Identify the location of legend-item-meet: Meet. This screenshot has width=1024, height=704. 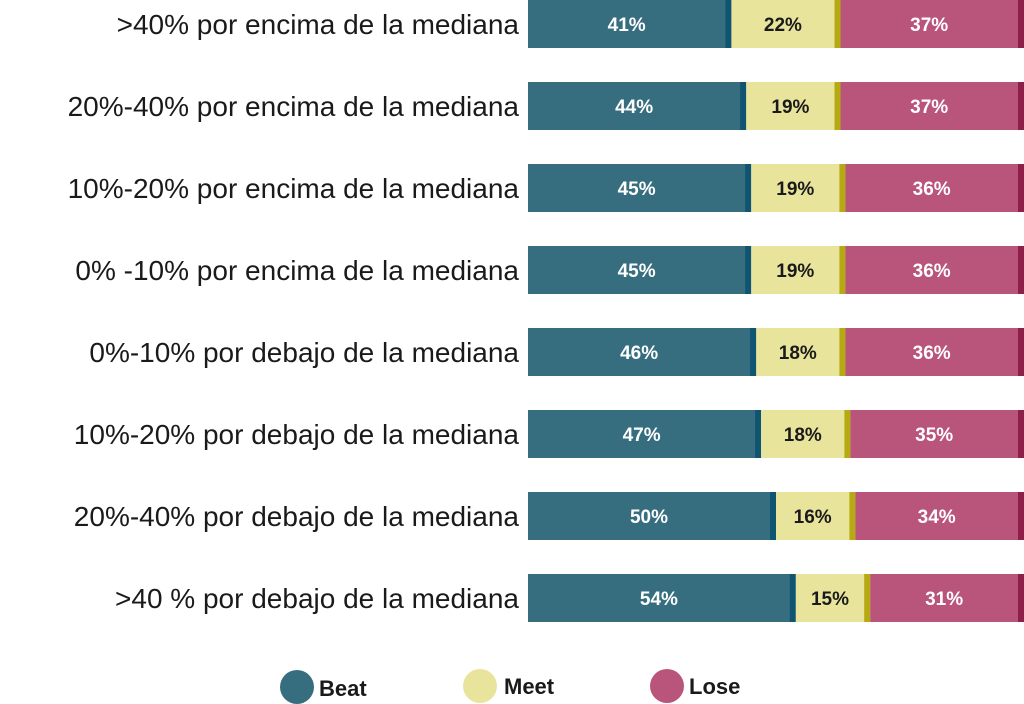
(509, 686).